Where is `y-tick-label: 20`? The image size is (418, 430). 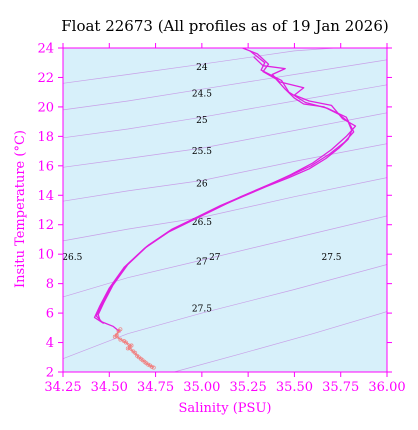
y-tick-label: 20 is located at coordinates (45, 107).